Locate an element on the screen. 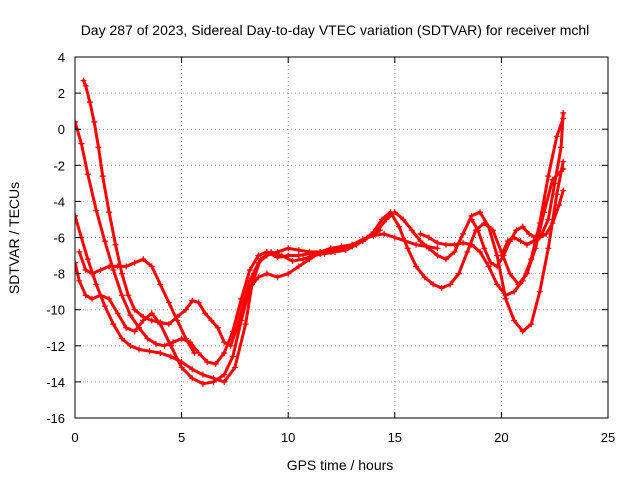 The width and height of the screenshot is (640, 480). x-tick-label: 20 is located at coordinates (501, 437).